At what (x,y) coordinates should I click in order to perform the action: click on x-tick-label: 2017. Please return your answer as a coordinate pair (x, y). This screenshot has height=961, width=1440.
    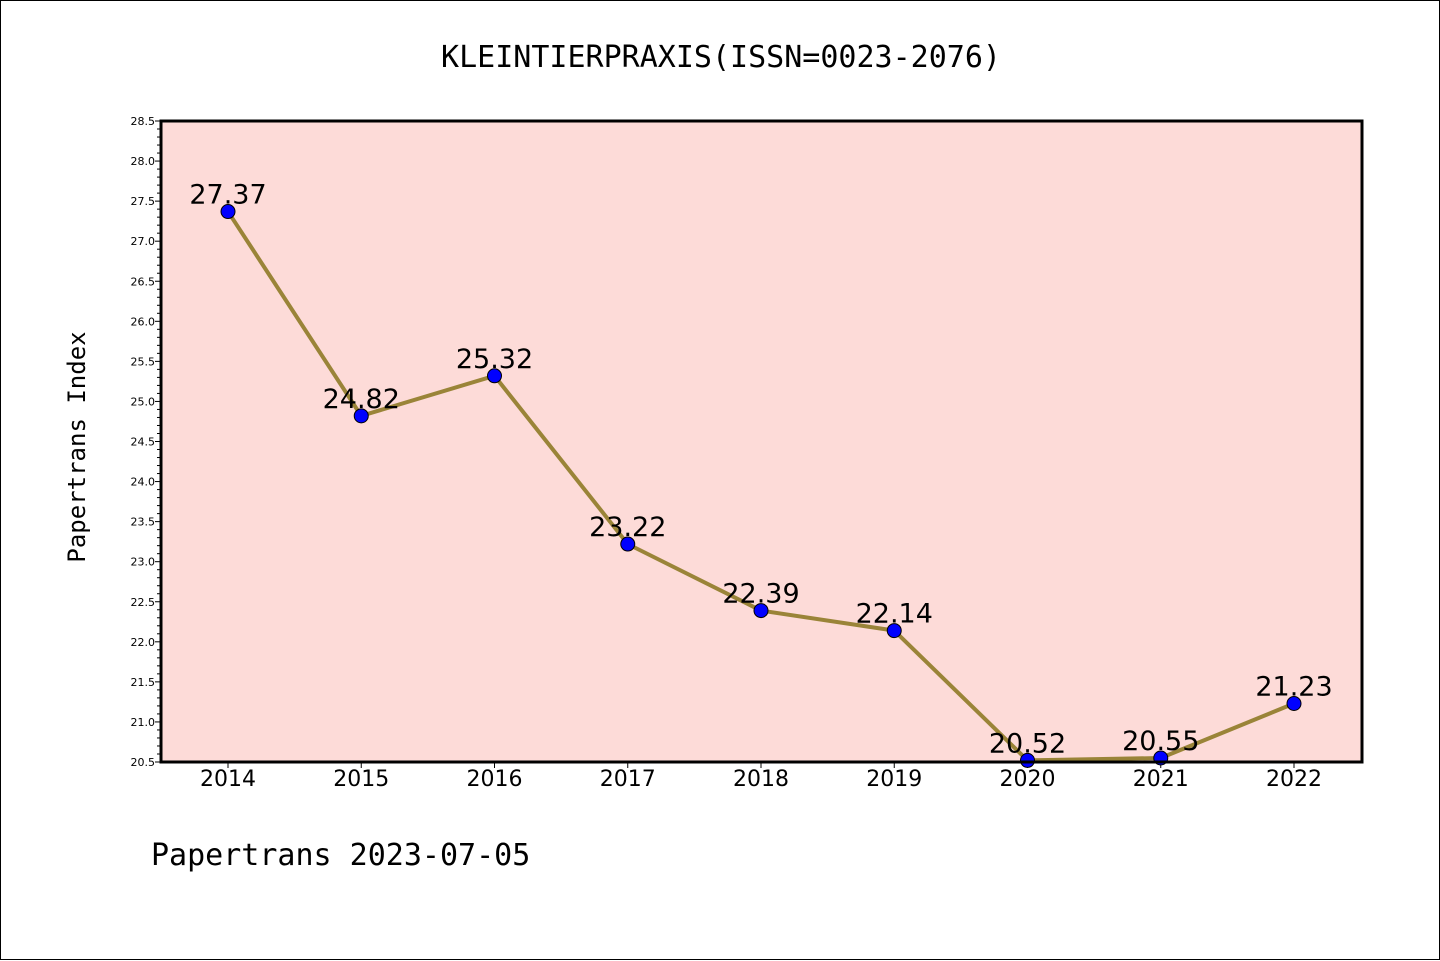
    Looking at the image, I should click on (628, 779).